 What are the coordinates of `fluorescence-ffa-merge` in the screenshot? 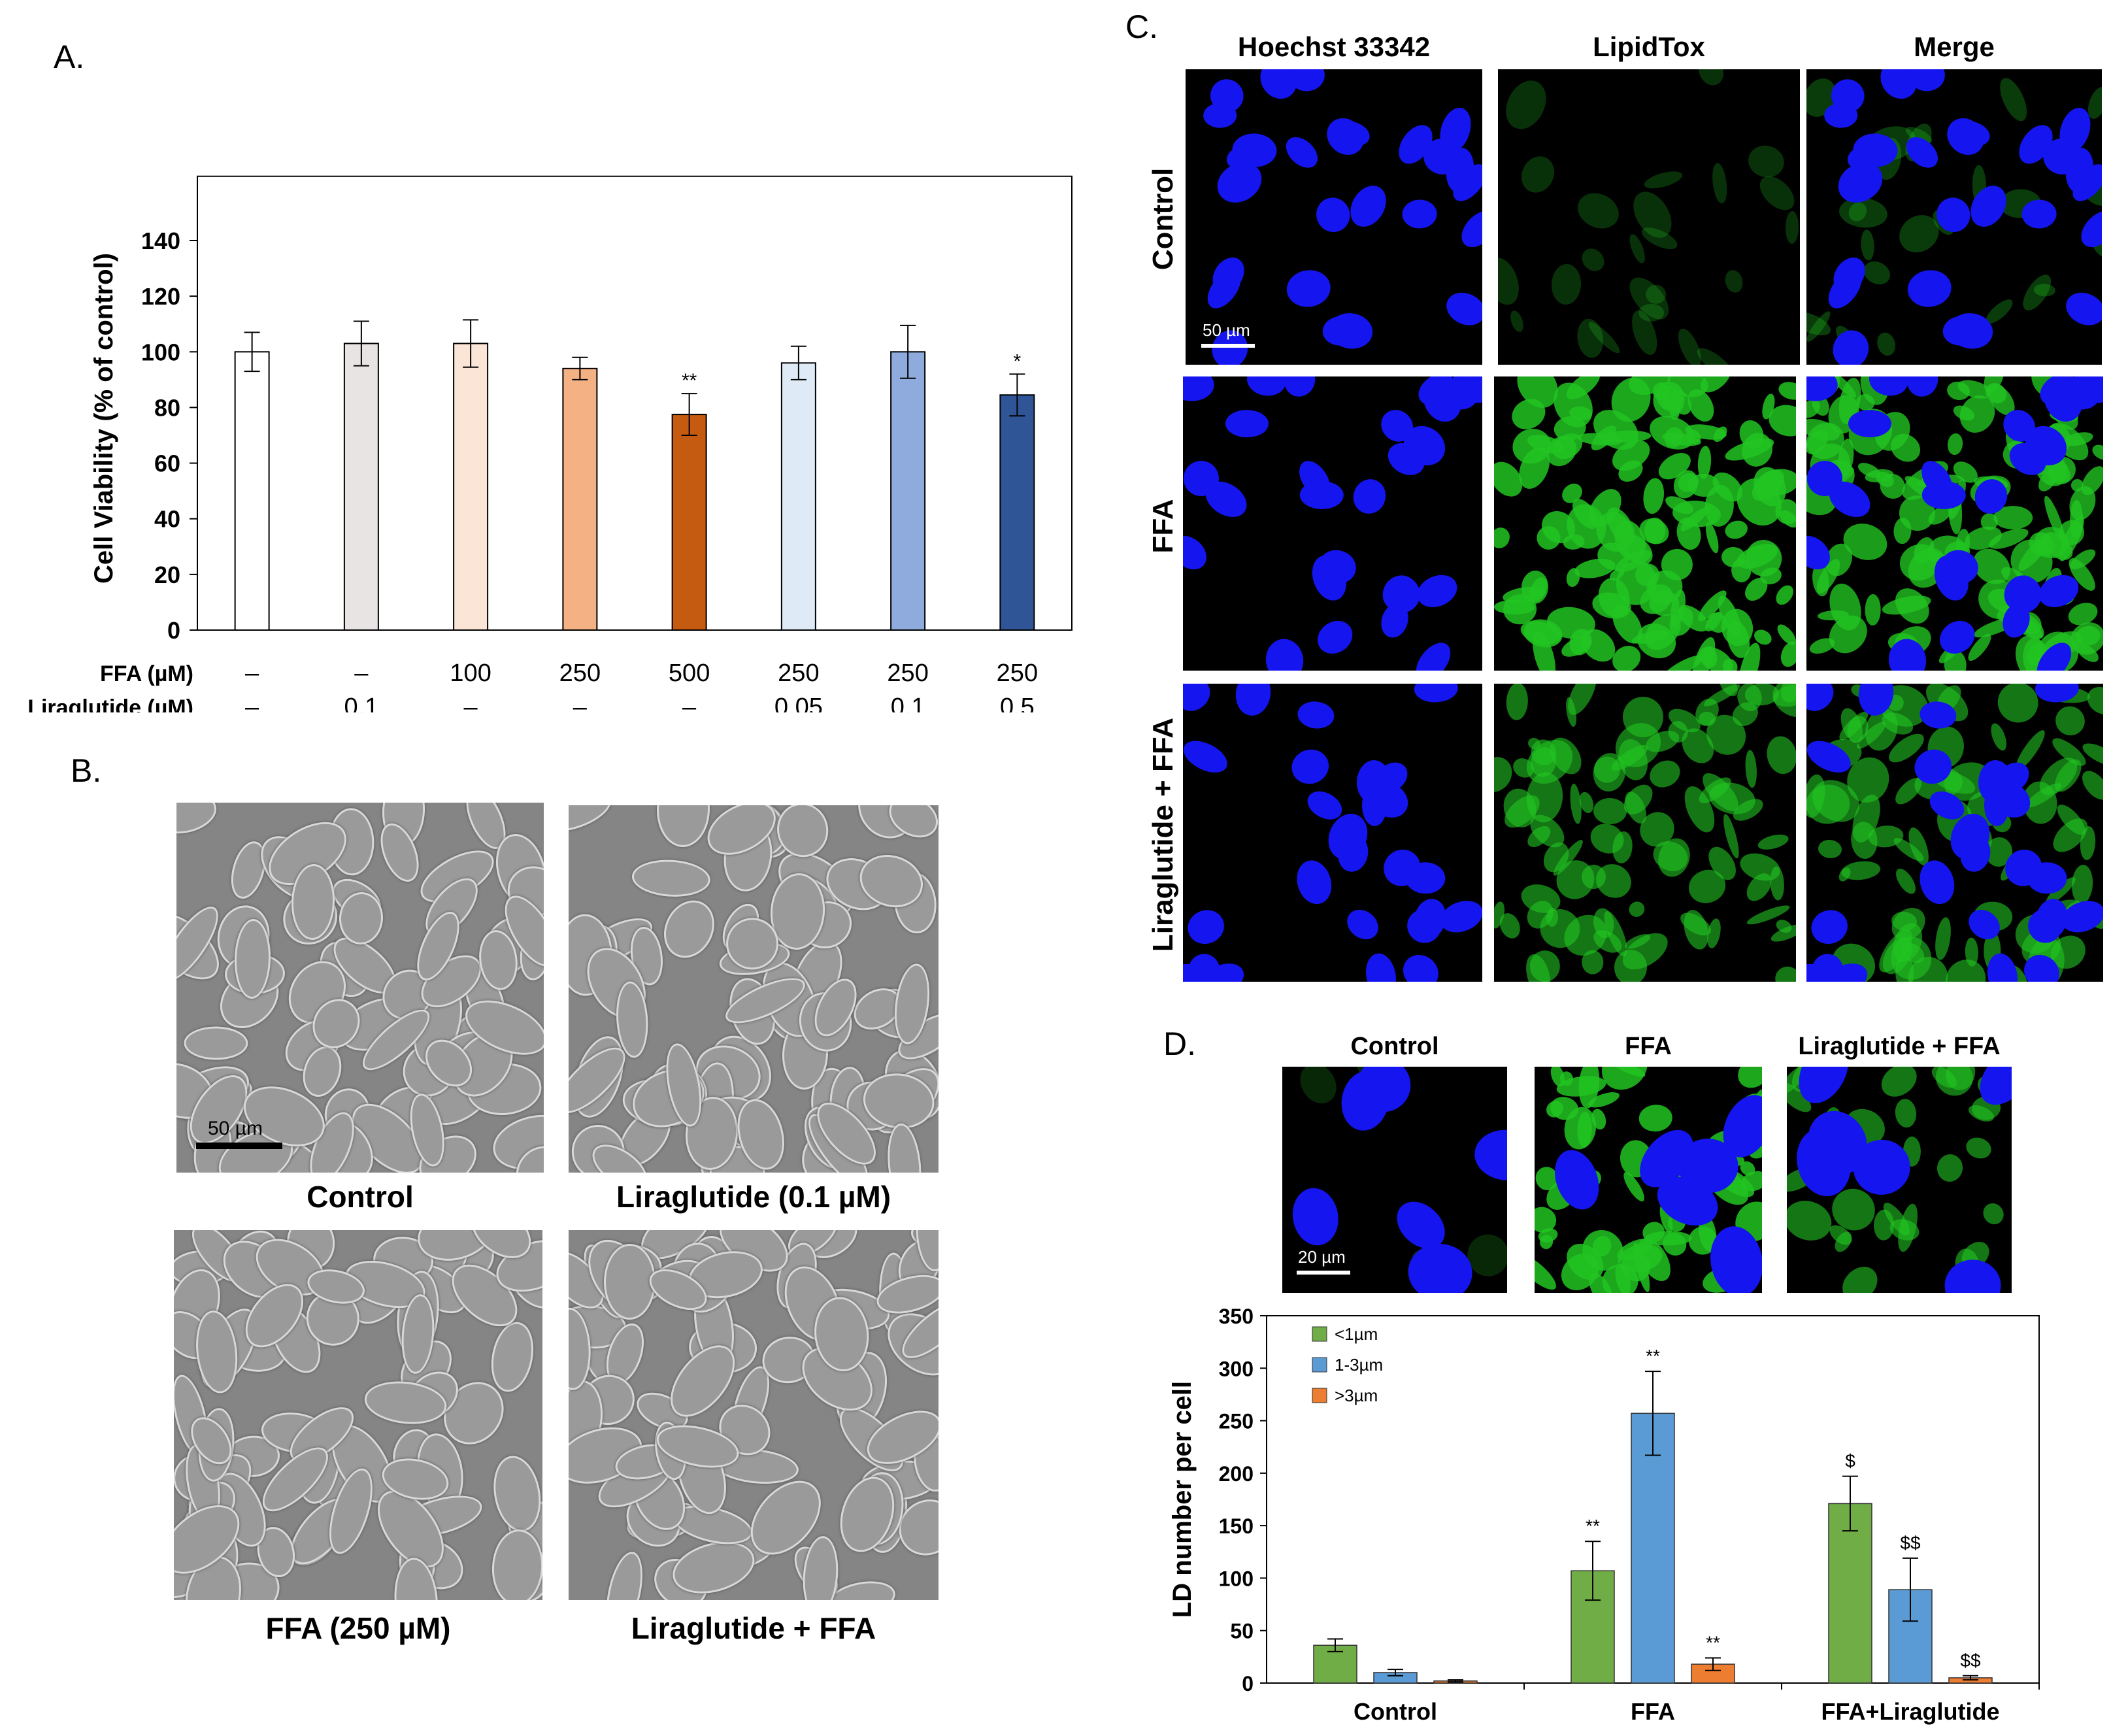 It's located at (1954, 523).